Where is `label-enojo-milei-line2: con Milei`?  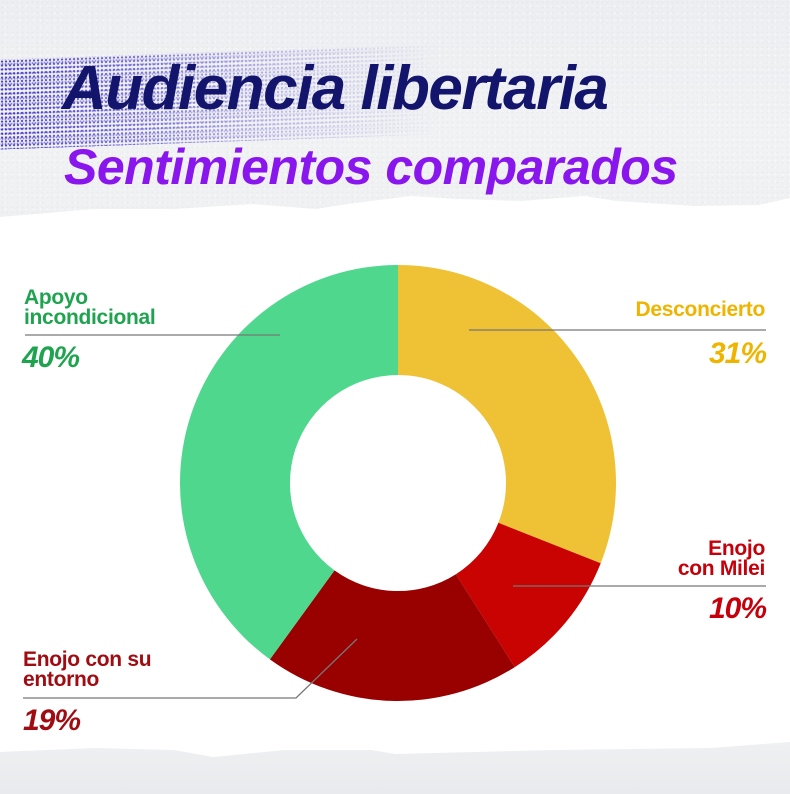
label-enojo-milei-line2: con Milei is located at coordinates (721, 568).